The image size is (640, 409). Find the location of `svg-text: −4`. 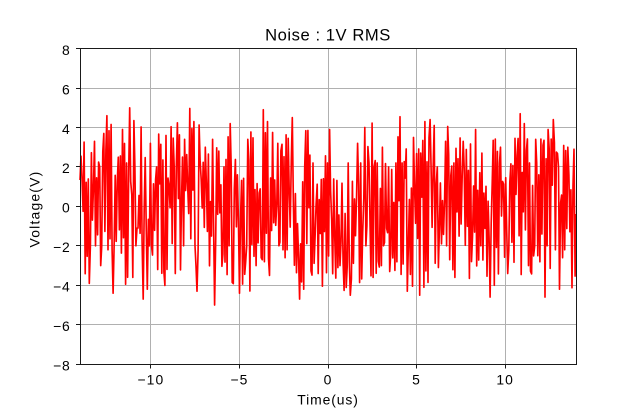

svg-text: −4 is located at coordinates (61, 287).